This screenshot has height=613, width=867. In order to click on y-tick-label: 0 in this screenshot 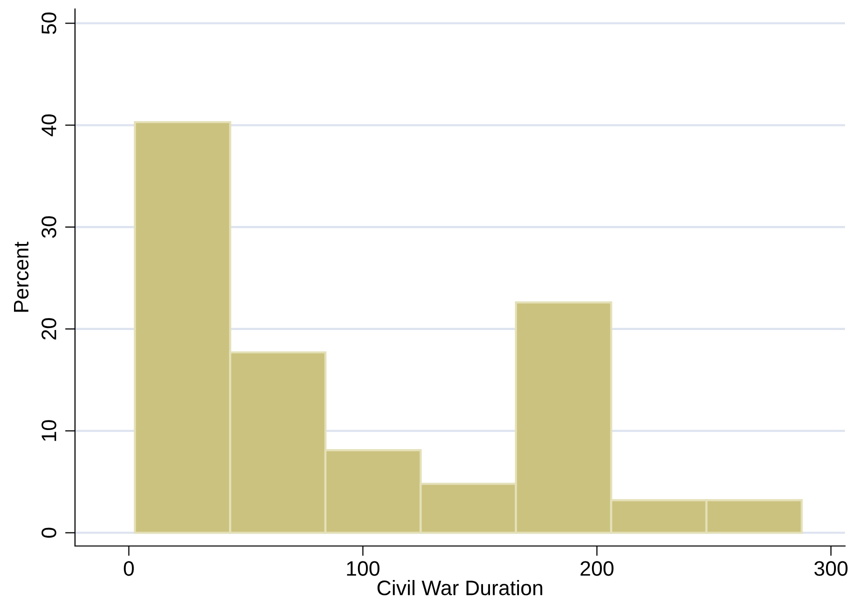, I will do `click(49, 533)`.